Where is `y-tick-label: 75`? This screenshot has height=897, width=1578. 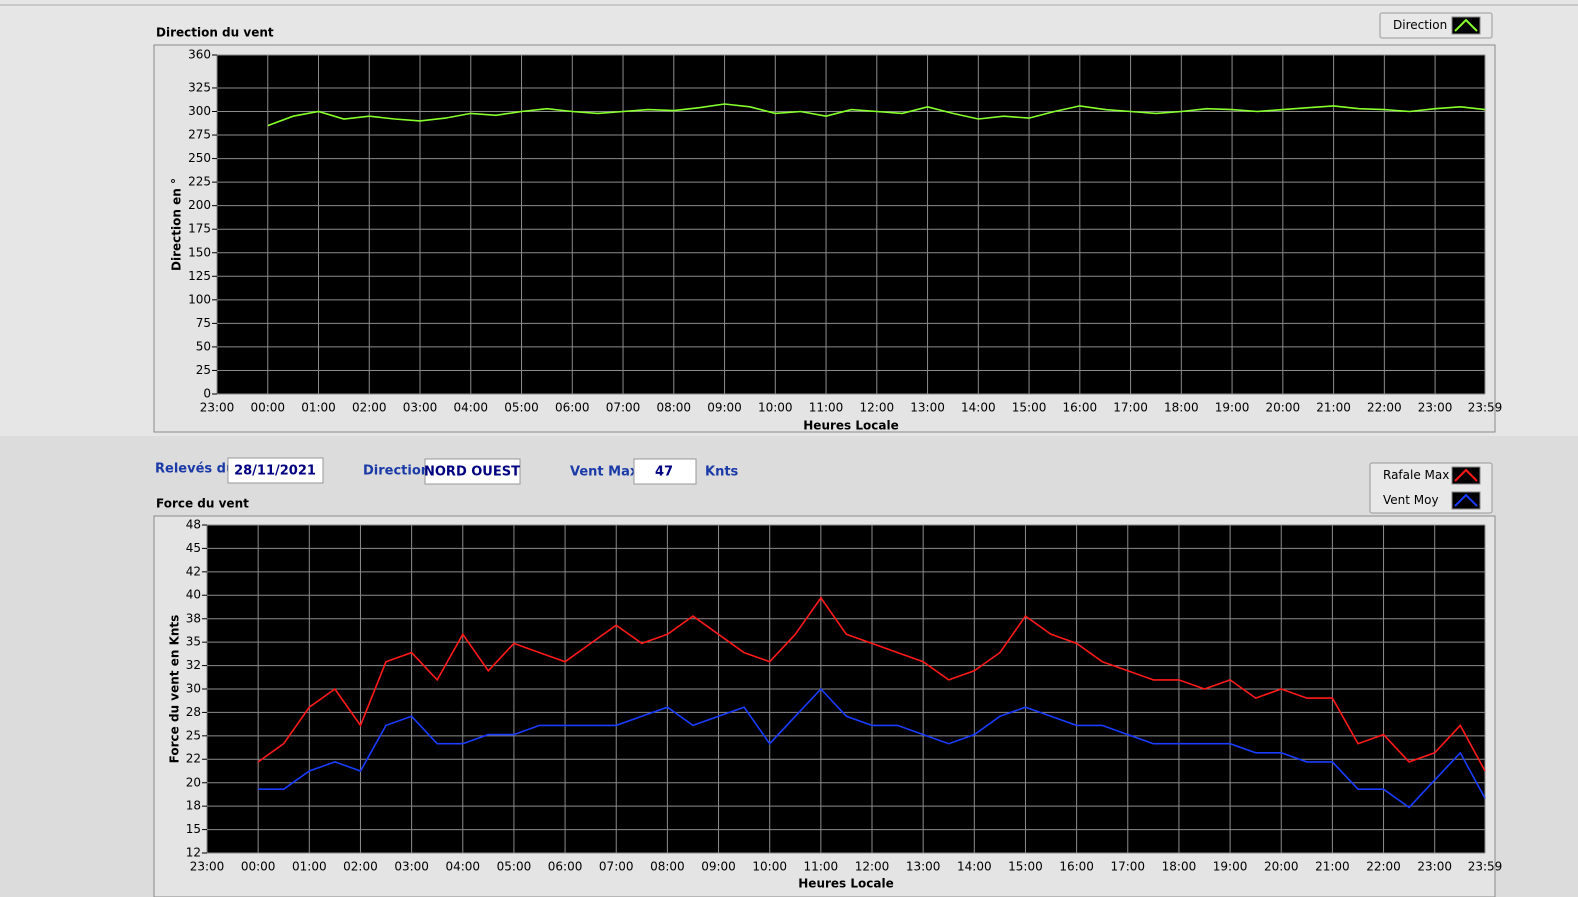
y-tick-label: 75 is located at coordinates (203, 323).